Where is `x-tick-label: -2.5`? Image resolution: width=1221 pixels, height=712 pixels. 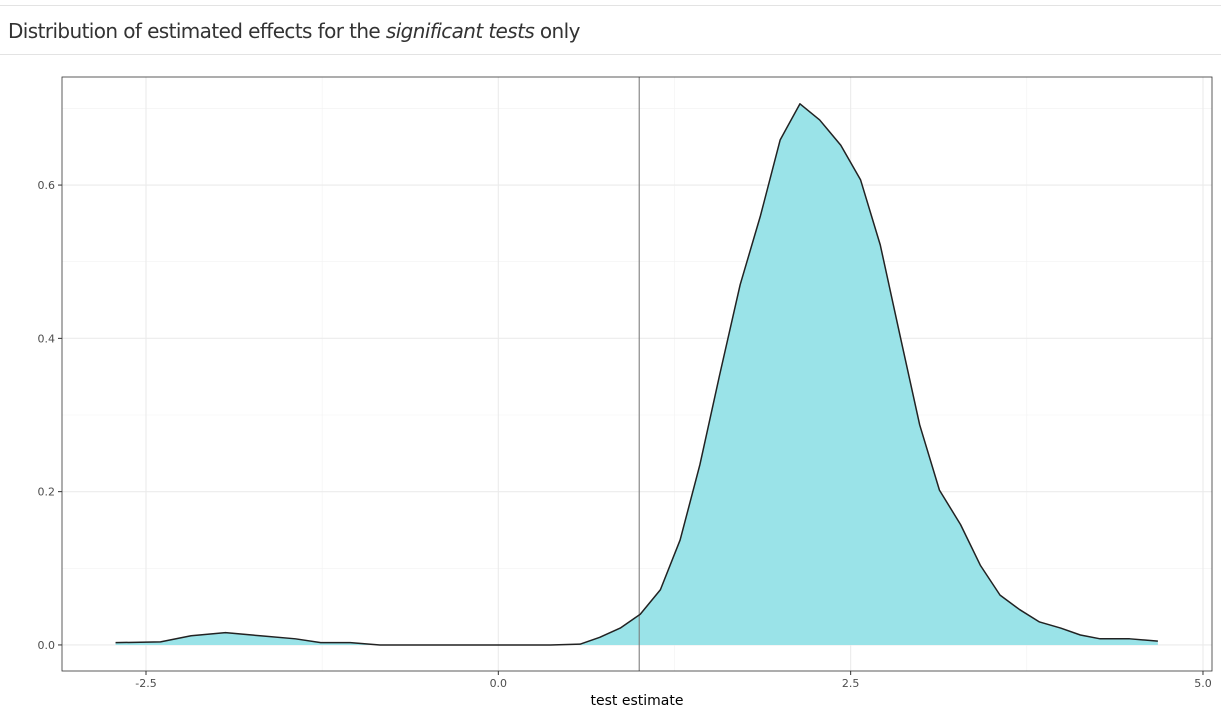
x-tick-label: -2.5 is located at coordinates (145, 683).